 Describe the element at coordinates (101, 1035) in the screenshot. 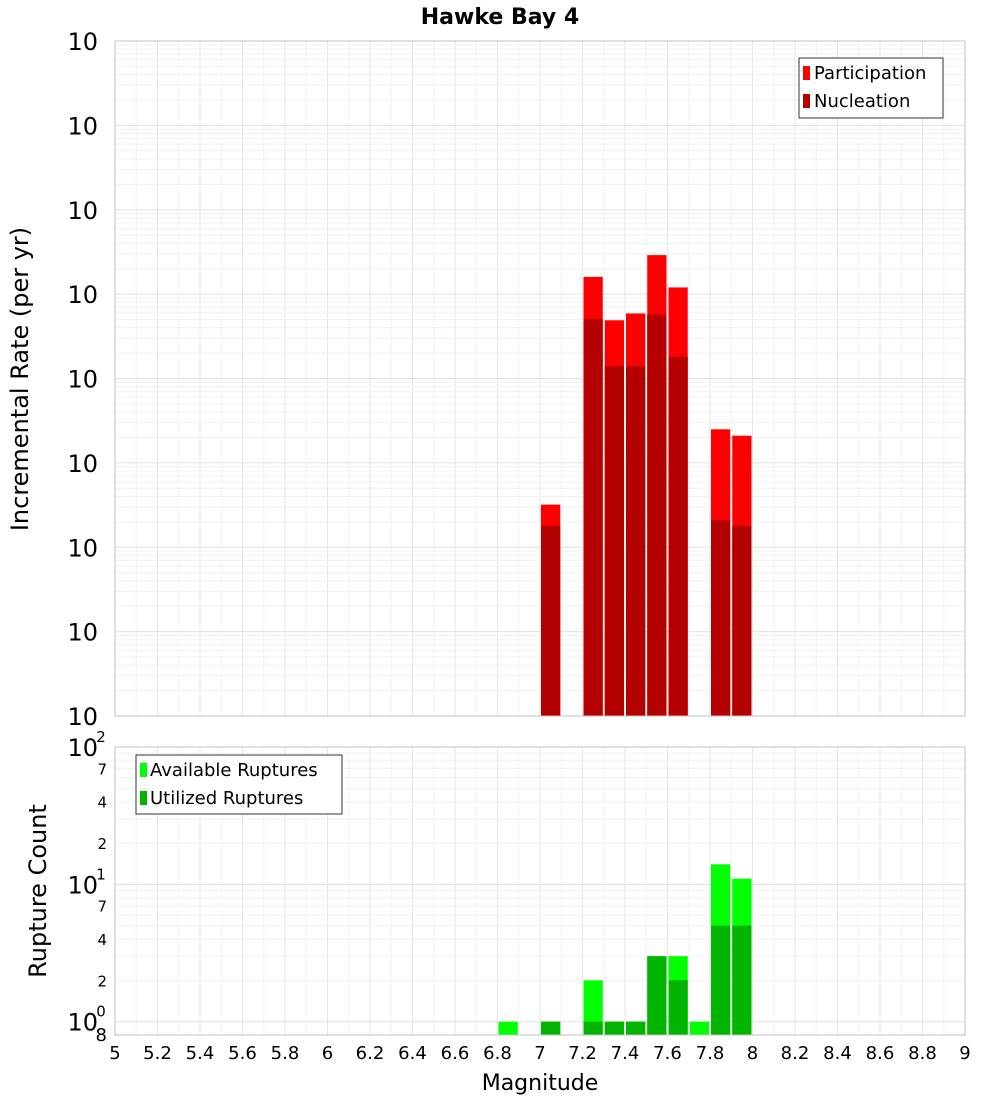

I see `y-minor-tick-label: 8` at that location.